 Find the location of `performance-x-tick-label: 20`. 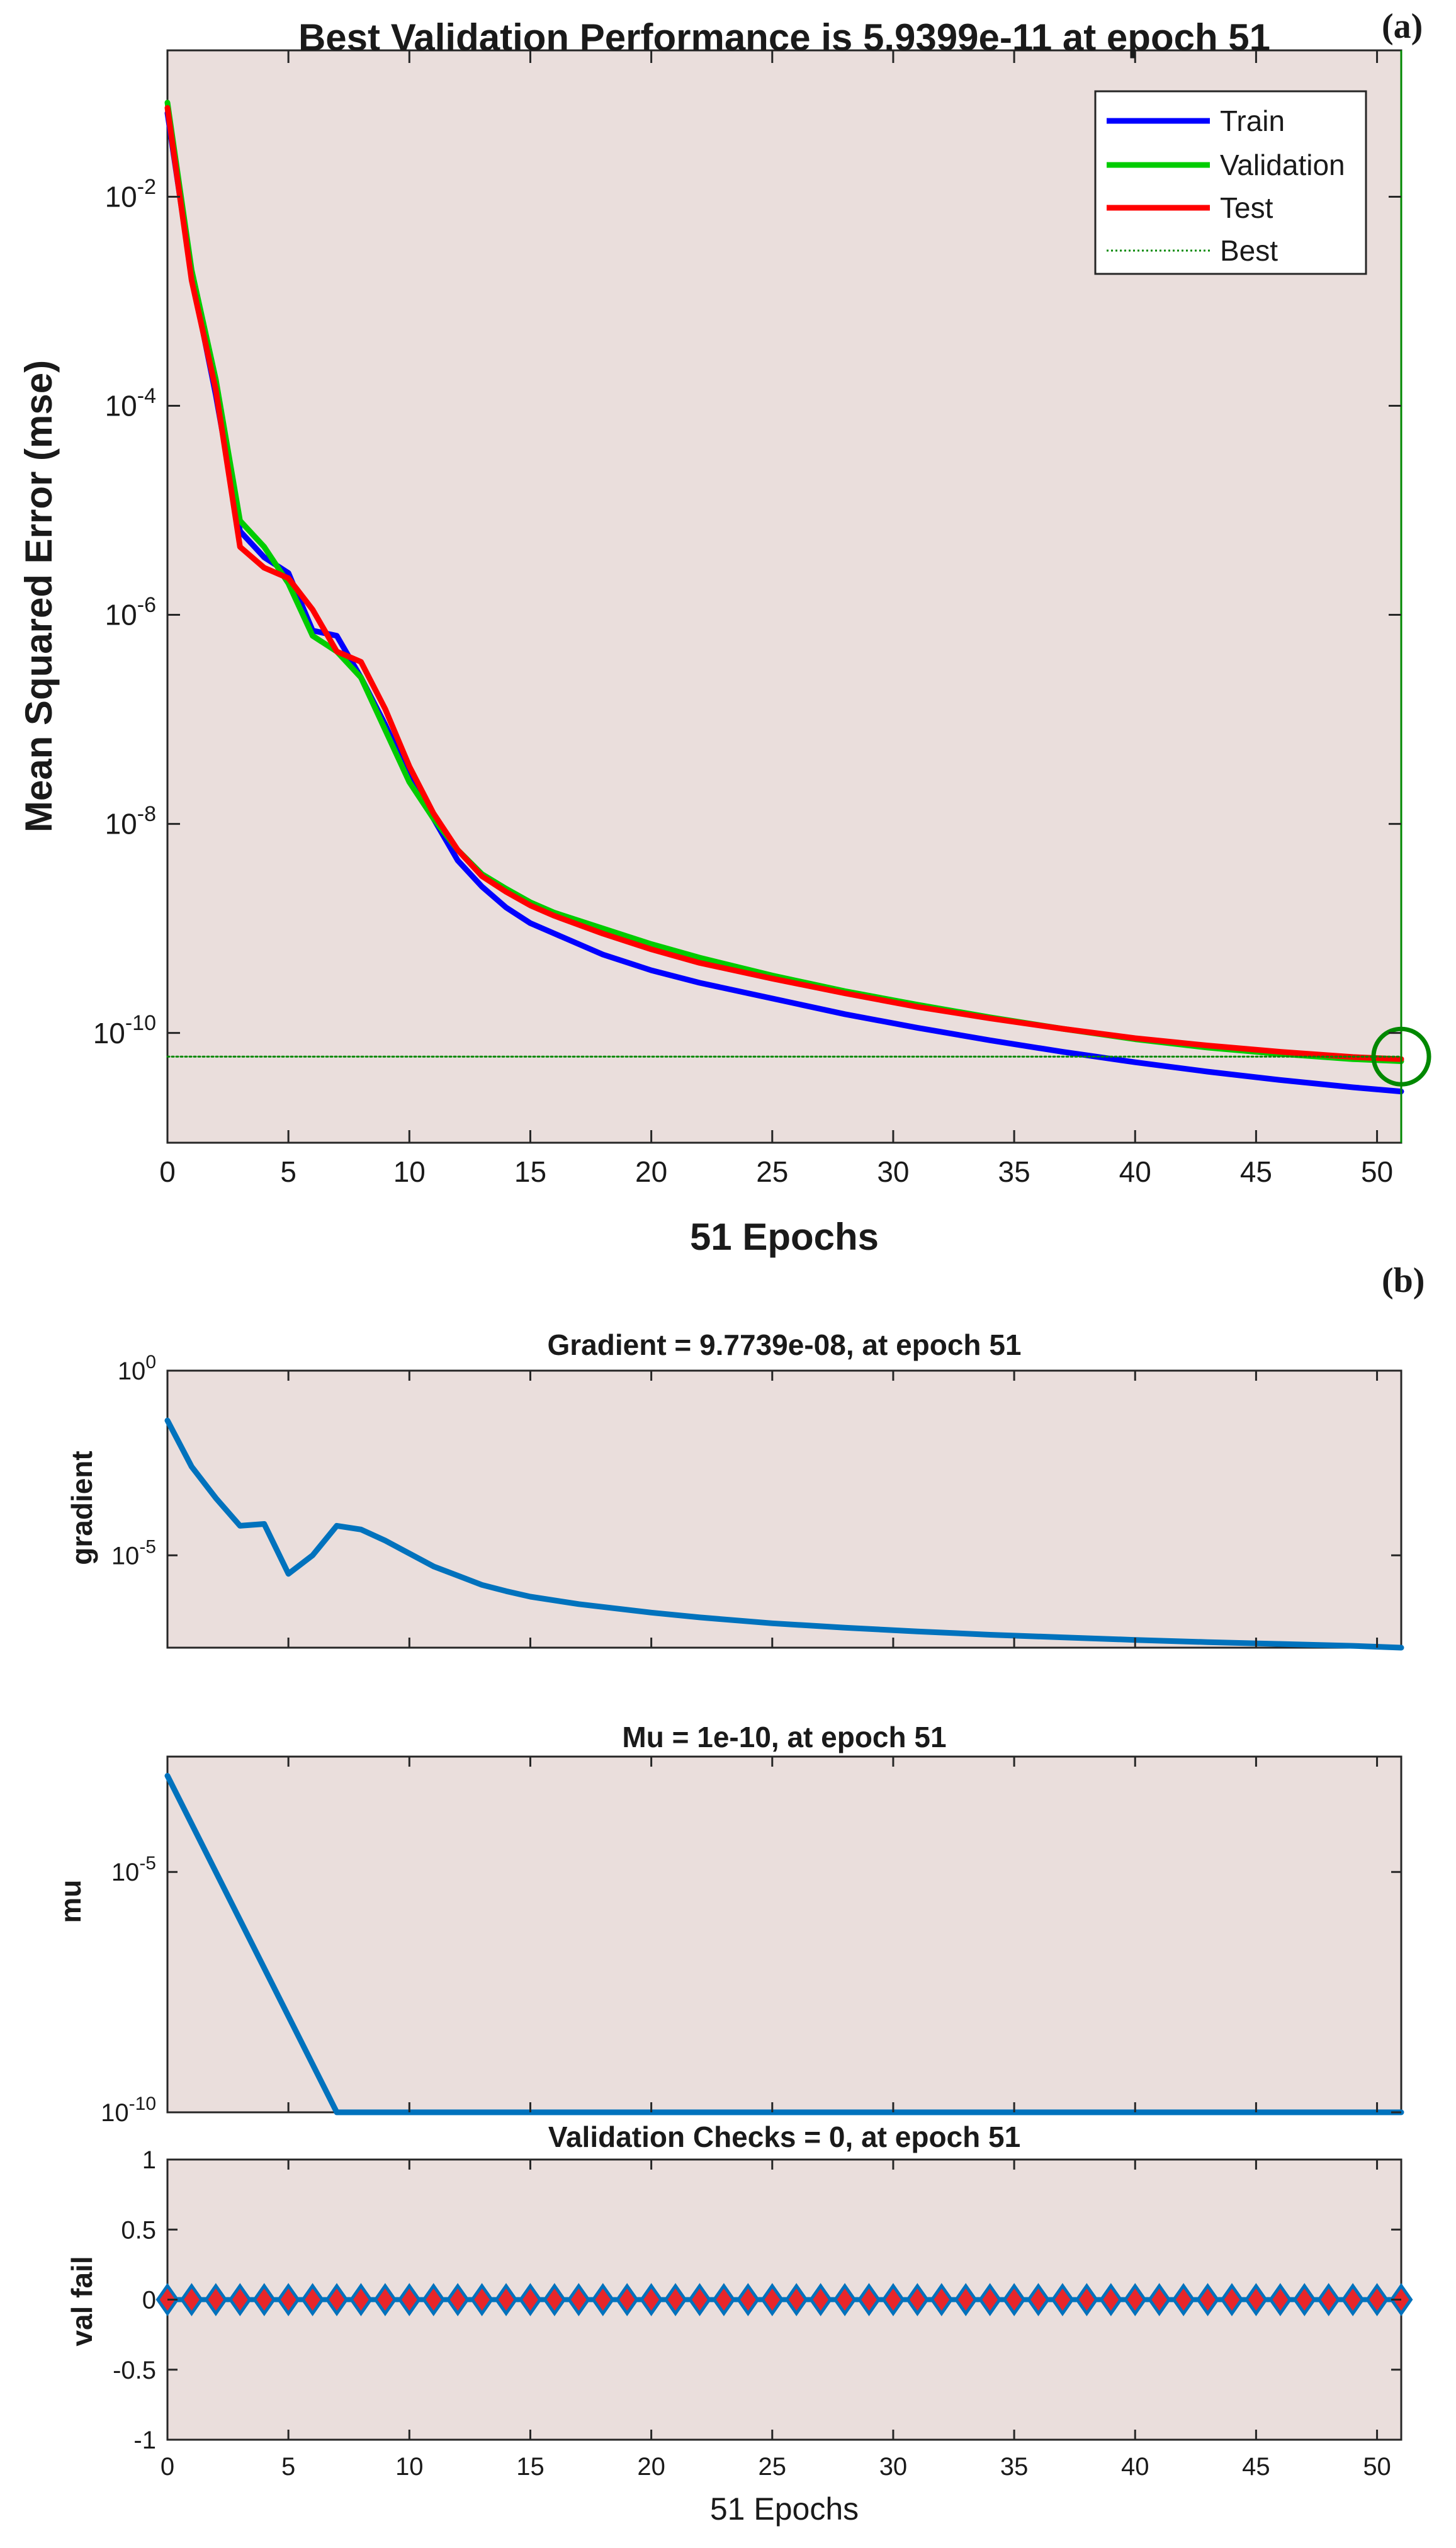

performance-x-tick-label: 20 is located at coordinates (651, 1171).